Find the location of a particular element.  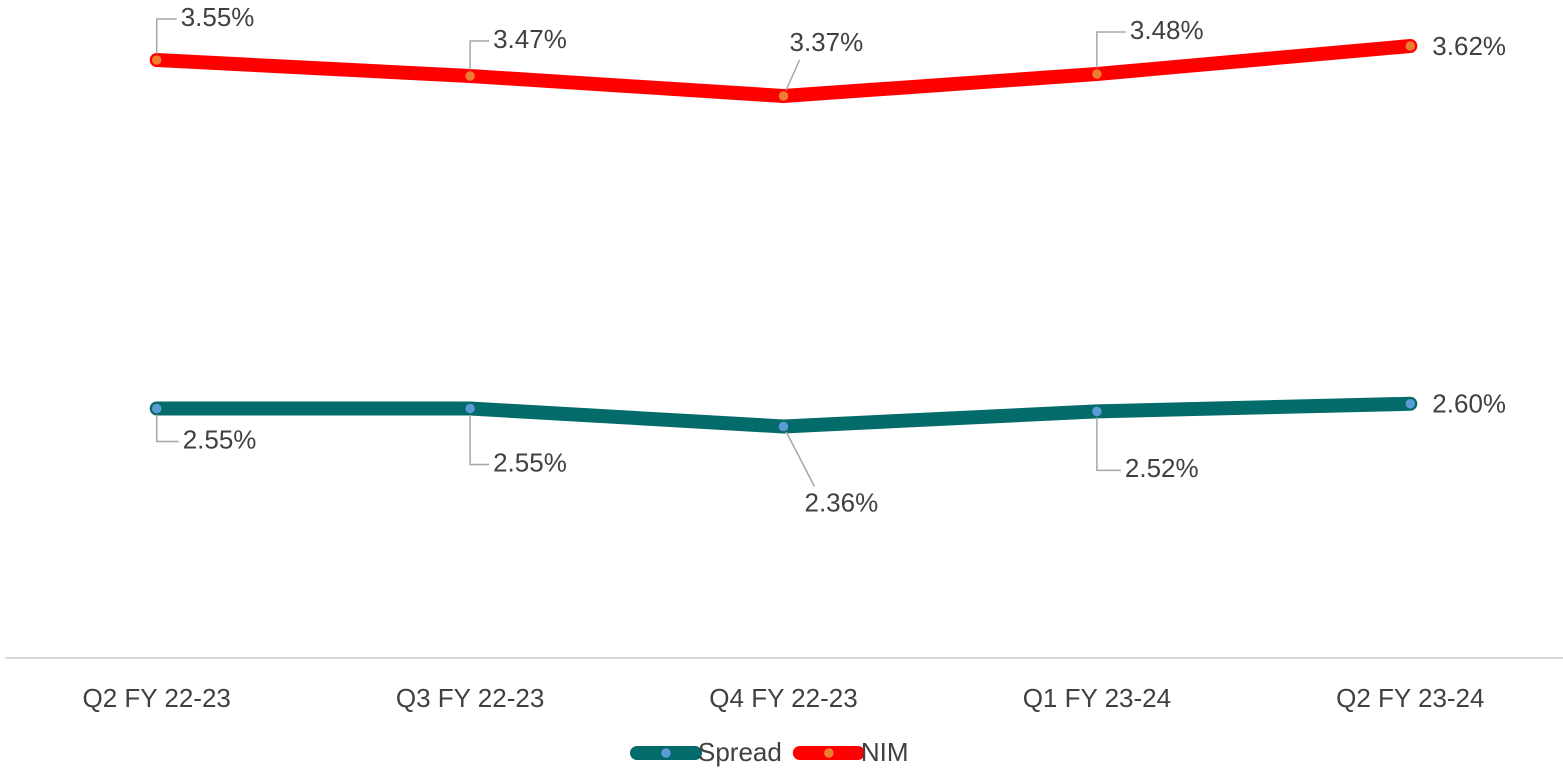

data-label: 3.55% is located at coordinates (218, 17).